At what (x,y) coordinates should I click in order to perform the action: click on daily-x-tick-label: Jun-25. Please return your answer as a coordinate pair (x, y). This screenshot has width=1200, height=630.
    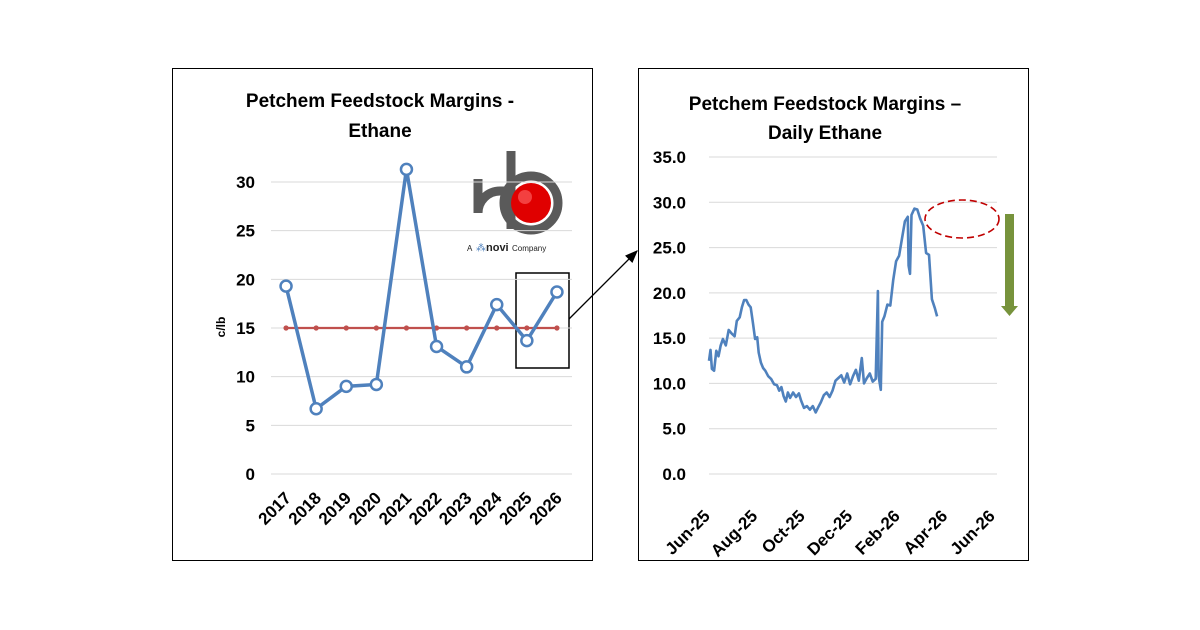
    Looking at the image, I should click on (688, 532).